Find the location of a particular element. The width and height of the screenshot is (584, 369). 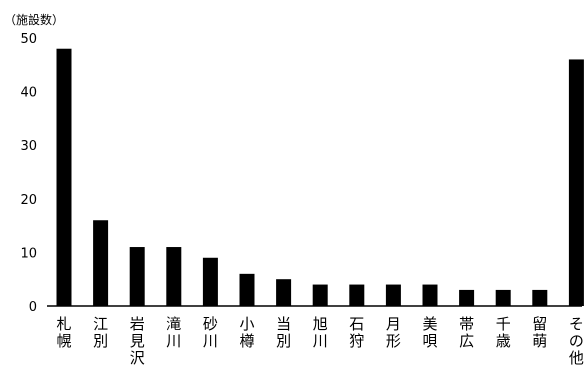

category-label: 留萌 is located at coordinates (539, 332).